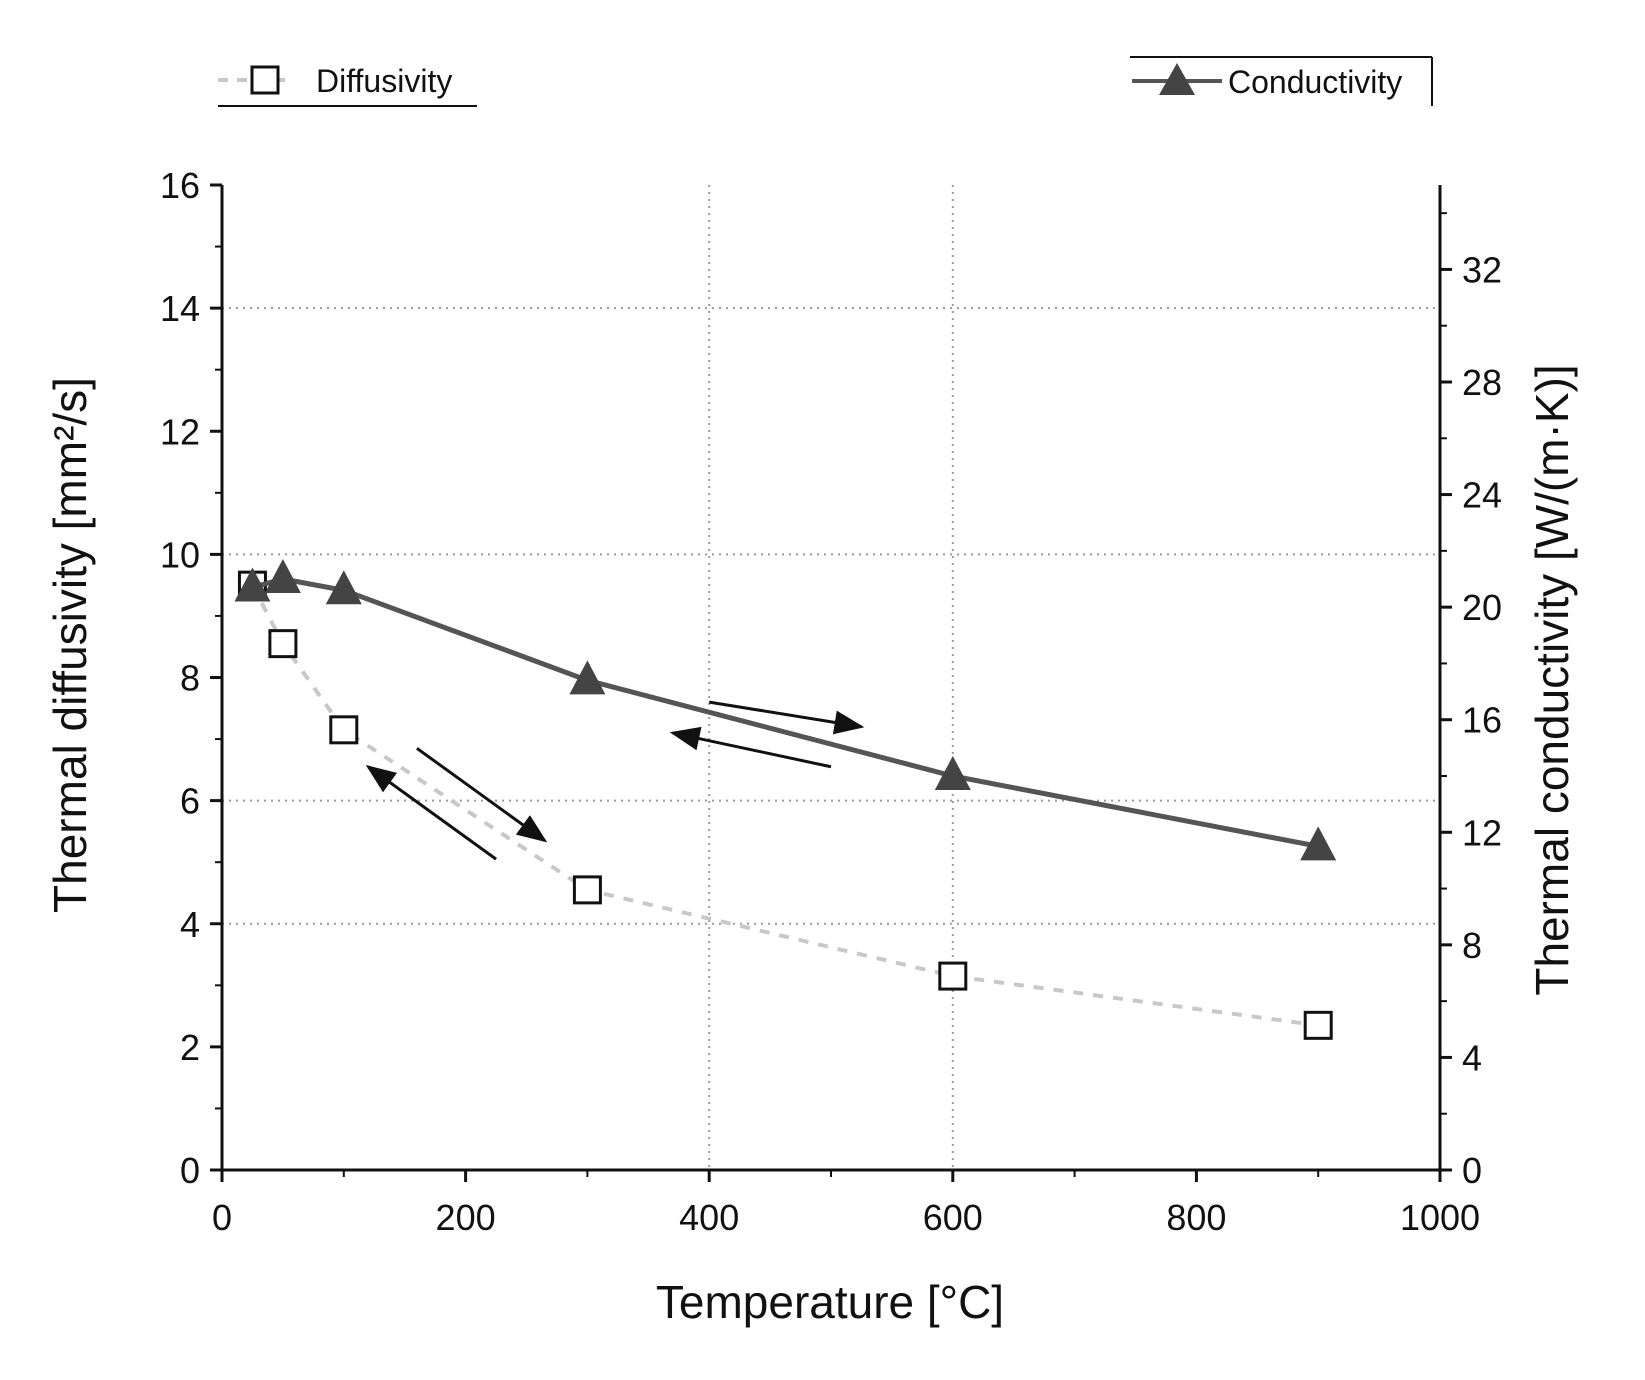  Describe the element at coordinates (953, 1217) in the screenshot. I see `x-tick-label: 600` at that location.